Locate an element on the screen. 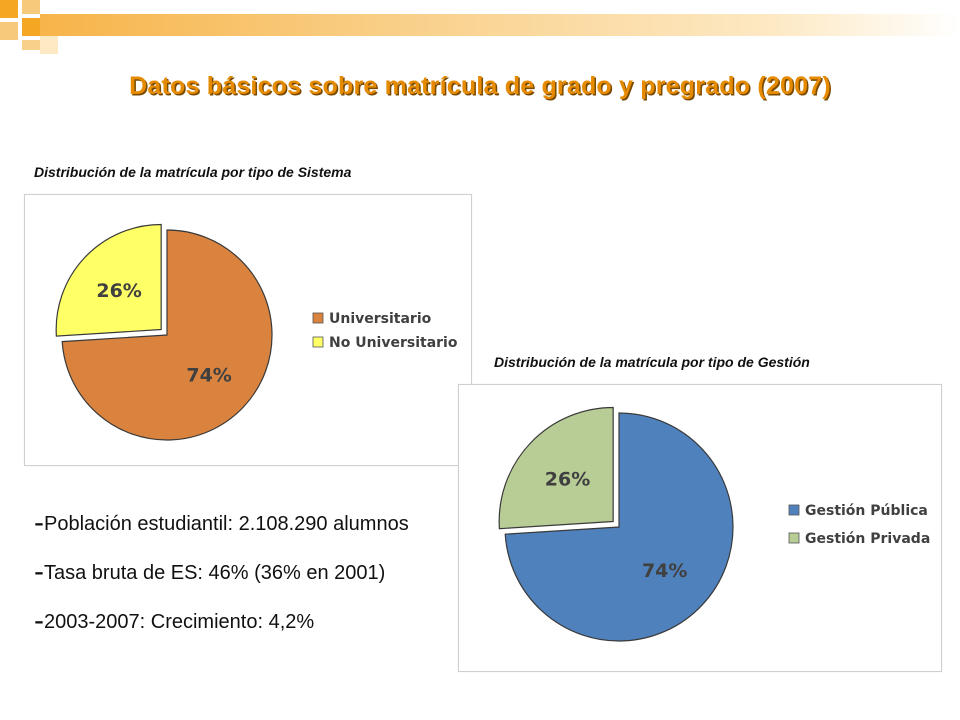  legend-label-2: No Universitario is located at coordinates (393, 343).